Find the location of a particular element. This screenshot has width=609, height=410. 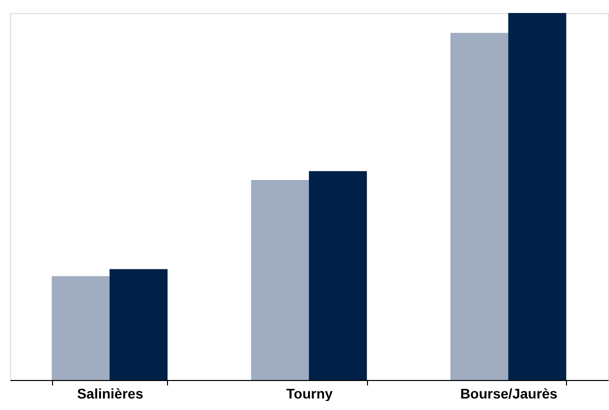

x-tick-label: Bourse/Jaurès is located at coordinates (509, 394).